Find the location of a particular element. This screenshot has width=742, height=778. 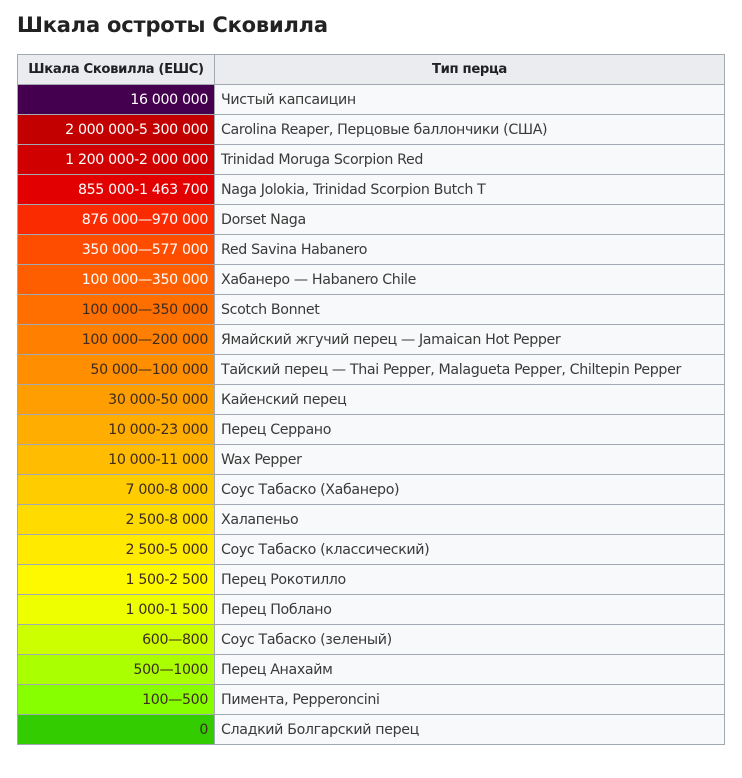

scoville-value-cell: 50 000—100 000 is located at coordinates (116, 369).